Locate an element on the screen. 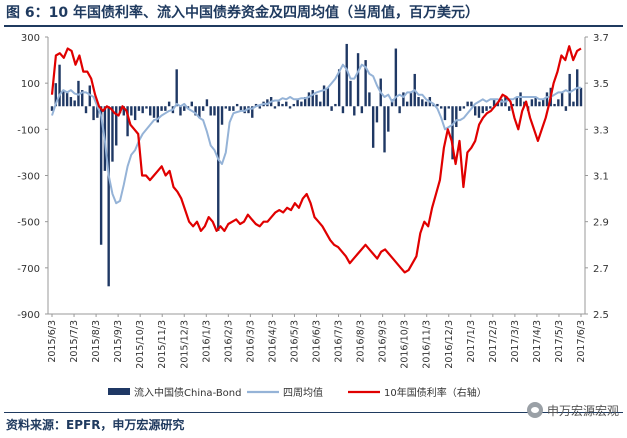  legend-inflow-swatch is located at coordinates (119, 391).